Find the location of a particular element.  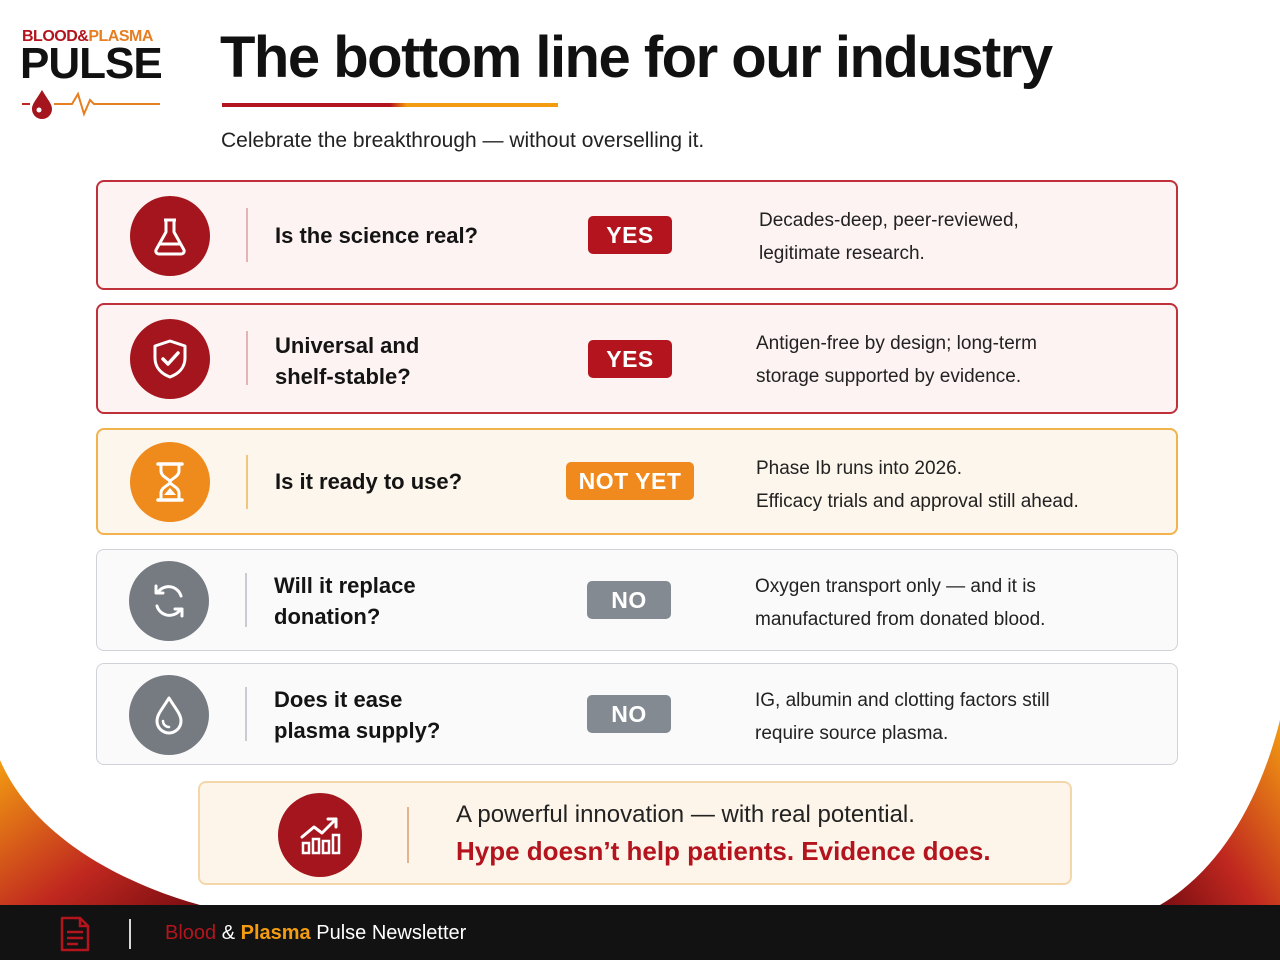

document-icon is located at coordinates (75, 934).